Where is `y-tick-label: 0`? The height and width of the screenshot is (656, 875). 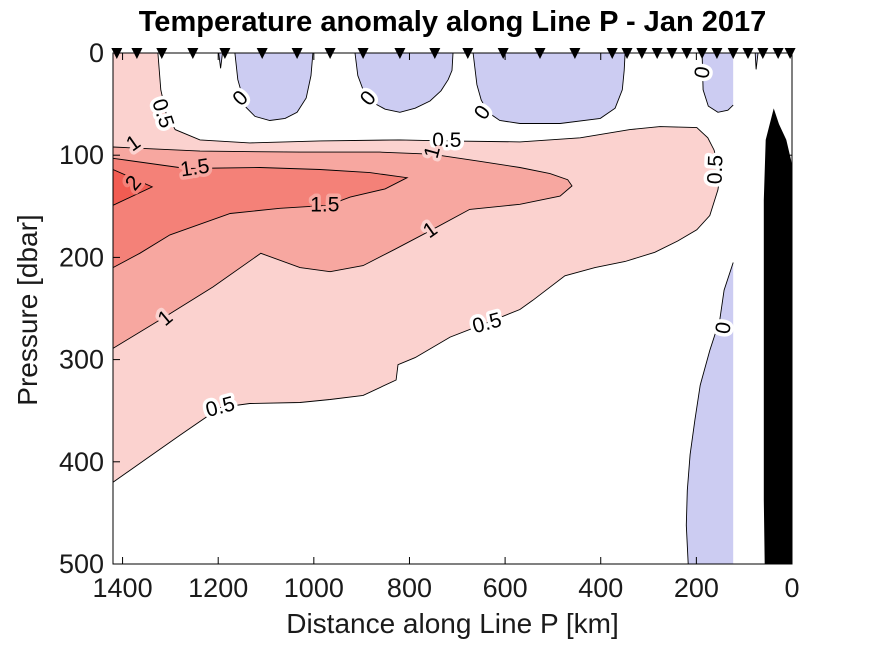 y-tick-label: 0 is located at coordinates (96, 53).